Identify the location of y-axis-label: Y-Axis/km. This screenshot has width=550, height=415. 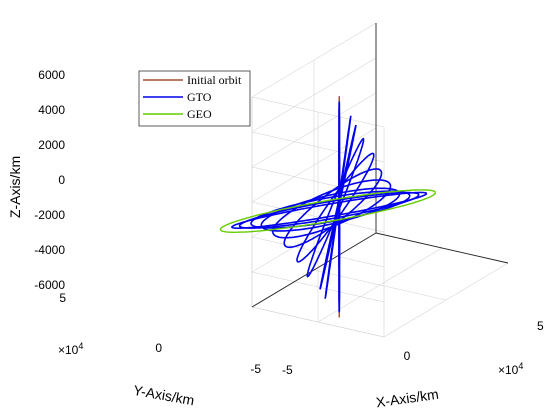
(164, 395).